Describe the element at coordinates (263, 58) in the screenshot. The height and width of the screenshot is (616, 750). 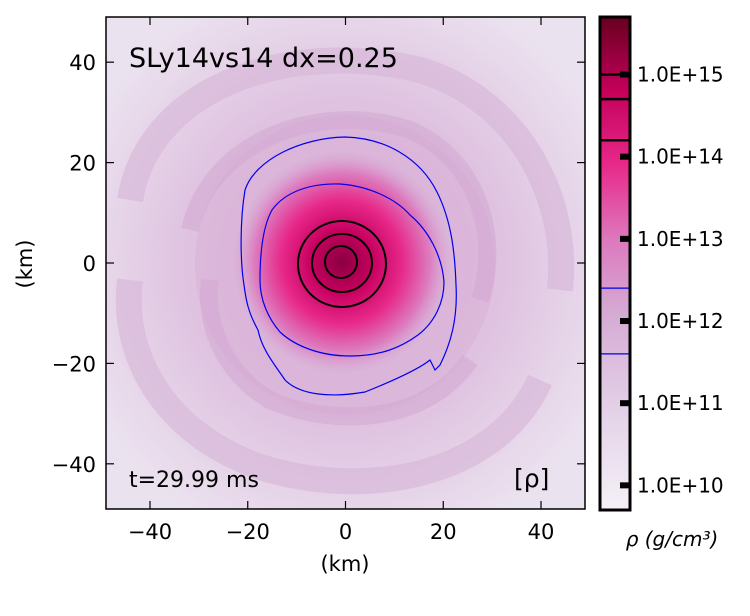
I see `chart-title: SLy14vs14 dx=0.25` at that location.